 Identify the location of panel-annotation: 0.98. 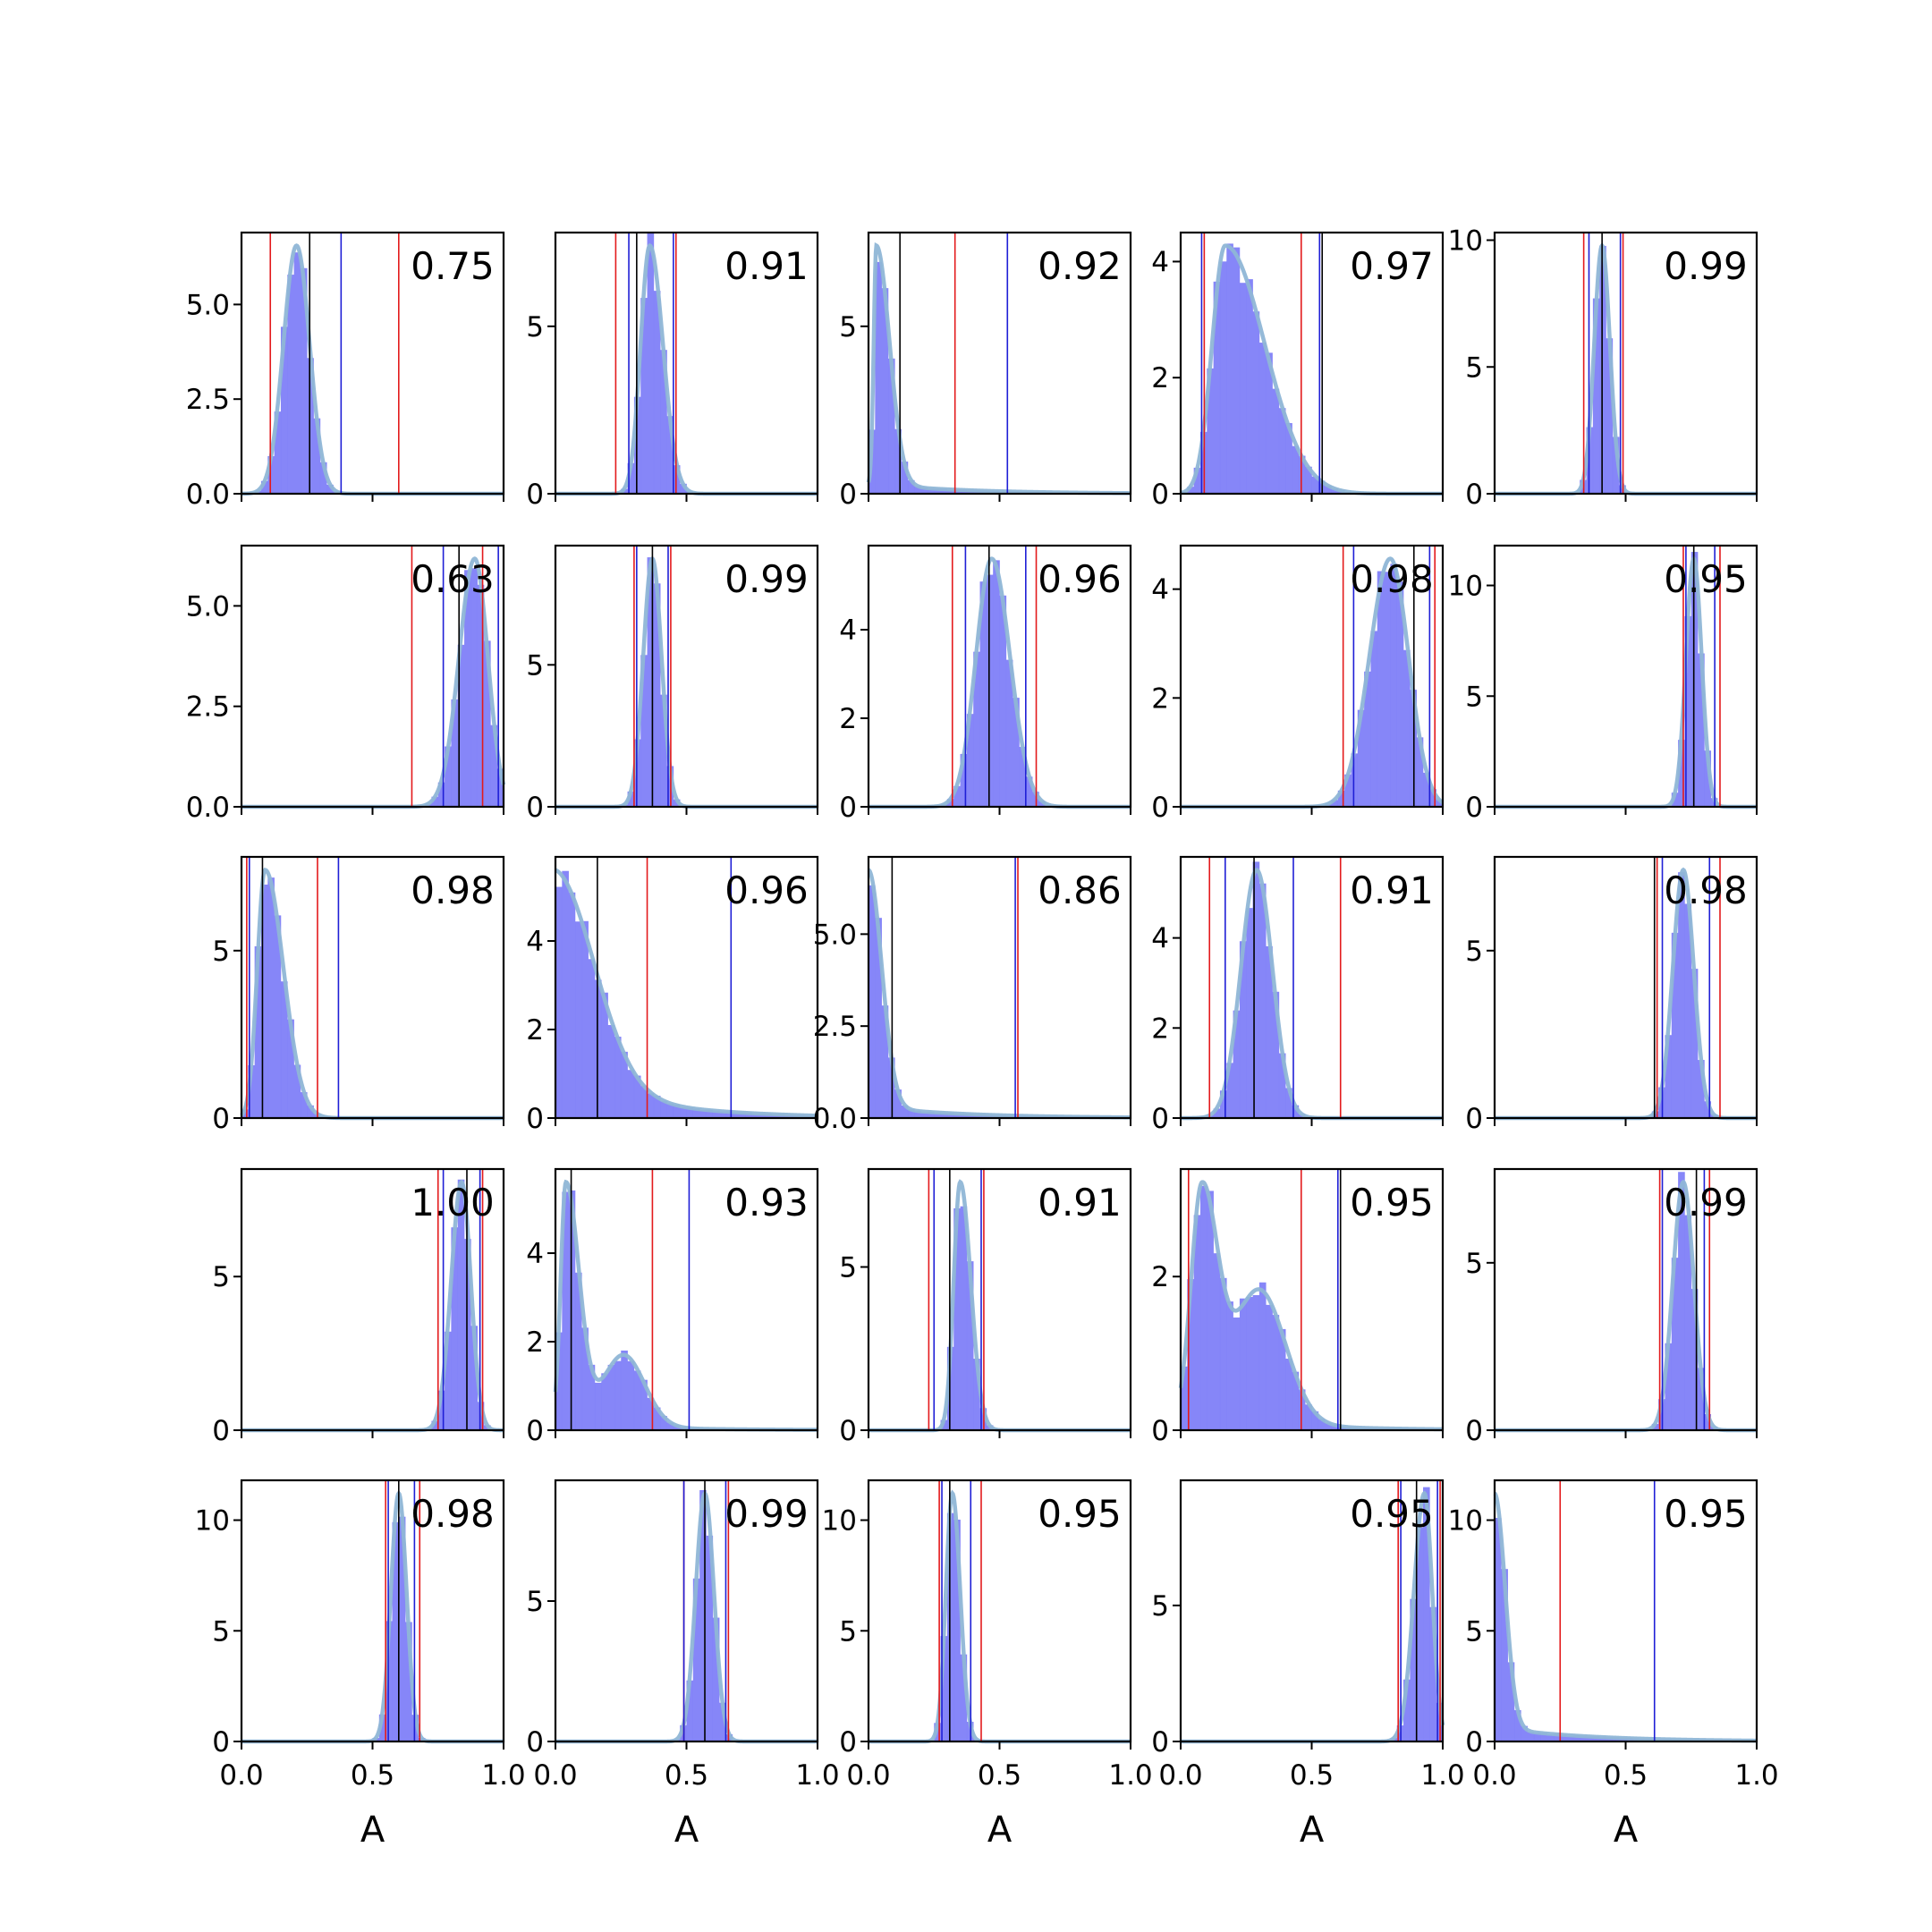
(1392, 579).